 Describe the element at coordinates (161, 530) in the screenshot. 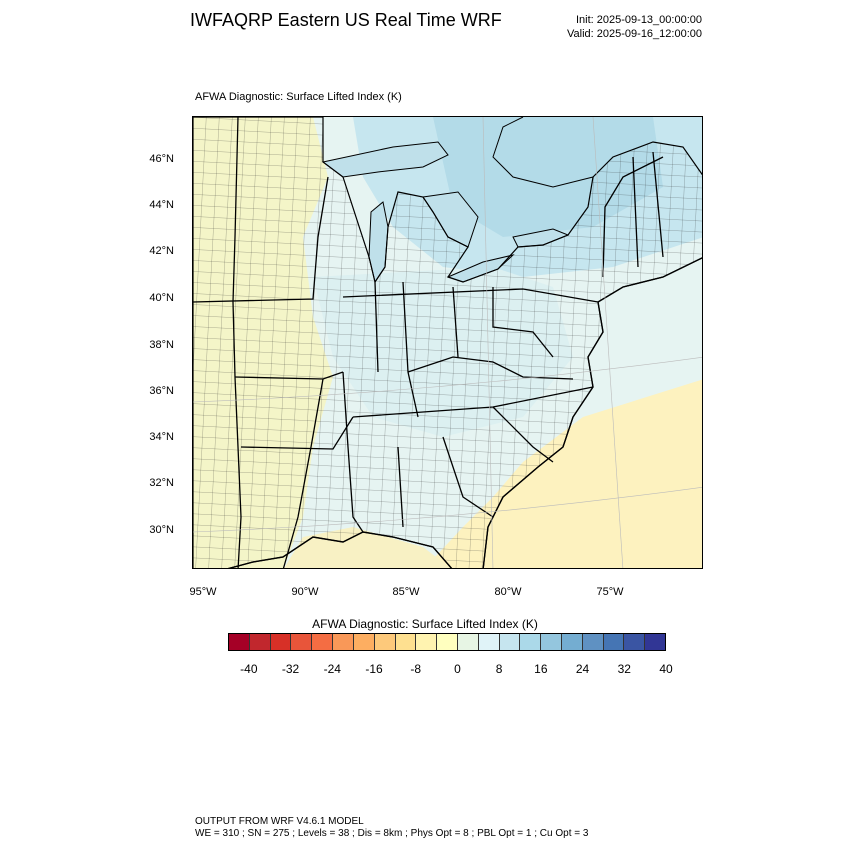

I see `lat-label-30n: 30°N` at that location.